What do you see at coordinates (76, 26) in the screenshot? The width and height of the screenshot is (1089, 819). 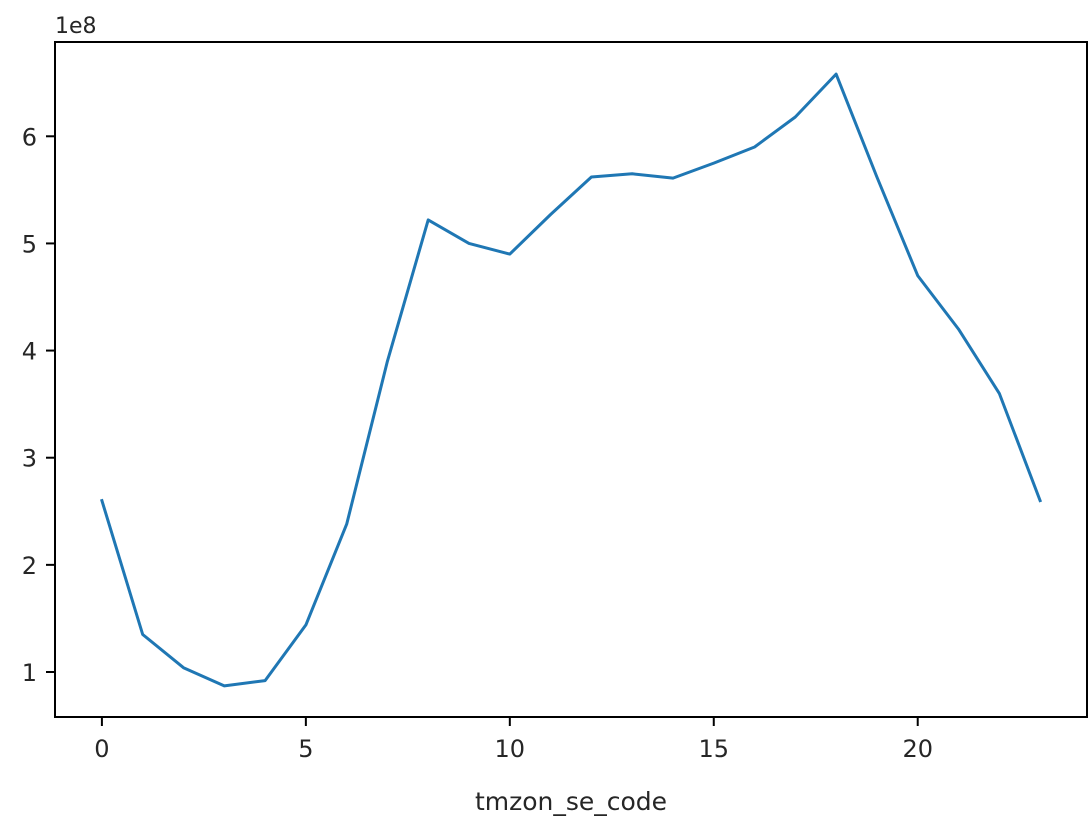 I see `y-offset-label: 1e8` at bounding box center [76, 26].